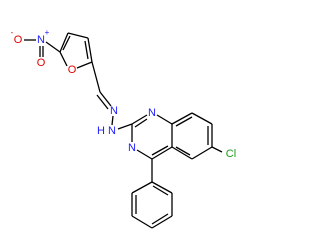 Image resolution: width=320 pixels, height=250 pixels. Describe the element at coordinates (101, 131) in the screenshot. I see `hydrogen-label: H` at that location.